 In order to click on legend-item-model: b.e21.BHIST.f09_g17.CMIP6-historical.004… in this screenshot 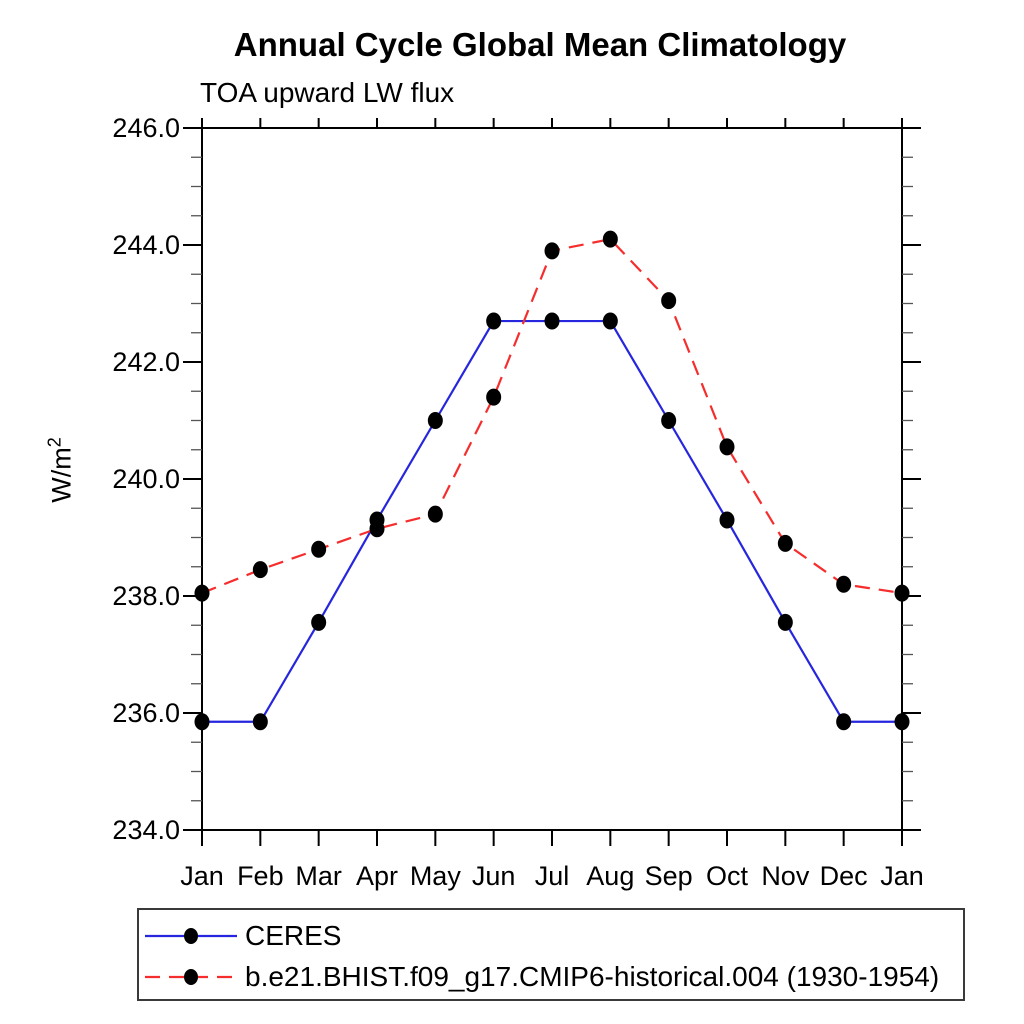, I will do `click(551, 976)`.